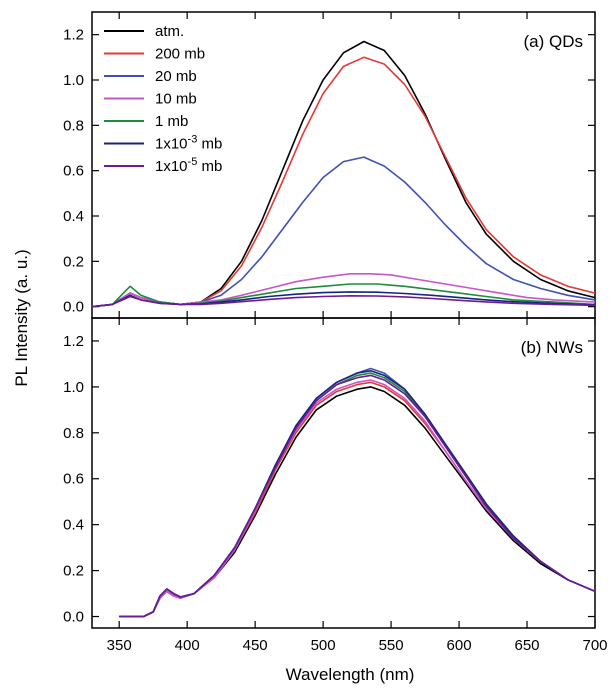 This screenshot has height=691, width=612. What do you see at coordinates (169, 31) in the screenshot?
I see `legend-entry: atm.` at bounding box center [169, 31].